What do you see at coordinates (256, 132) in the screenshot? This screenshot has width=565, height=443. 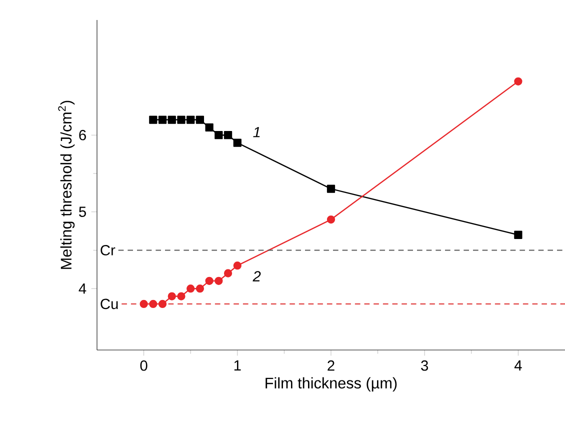 I see `series-label: 1` at bounding box center [256, 132].